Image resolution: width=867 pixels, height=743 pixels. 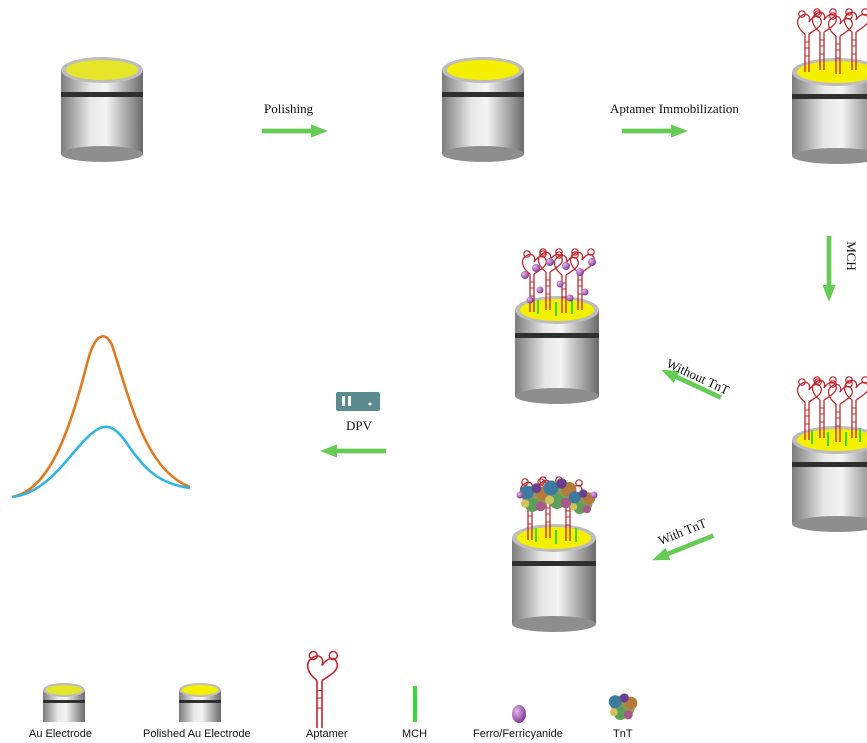 What do you see at coordinates (101, 417) in the screenshot?
I see `dpv-curve-high` at bounding box center [101, 417].